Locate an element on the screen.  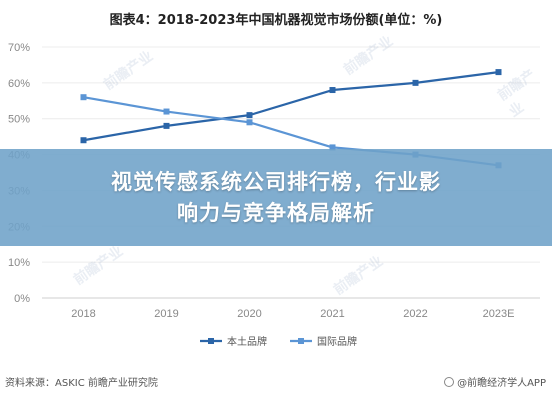
x-tick-label: 2018 is located at coordinates (83, 314).